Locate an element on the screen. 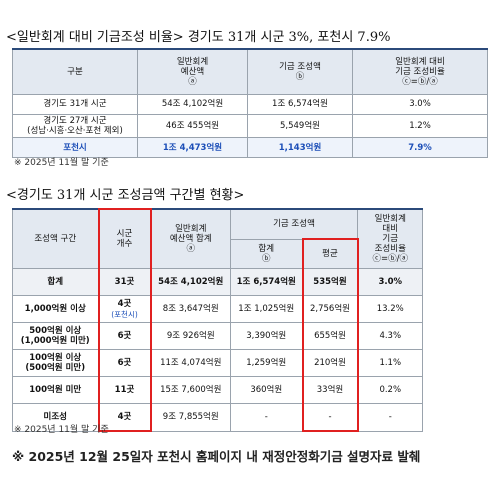  table-row: 합계 31곳 54조 4,102억원 1조 6,574억원 535억원 3.0% is located at coordinates (217, 282).